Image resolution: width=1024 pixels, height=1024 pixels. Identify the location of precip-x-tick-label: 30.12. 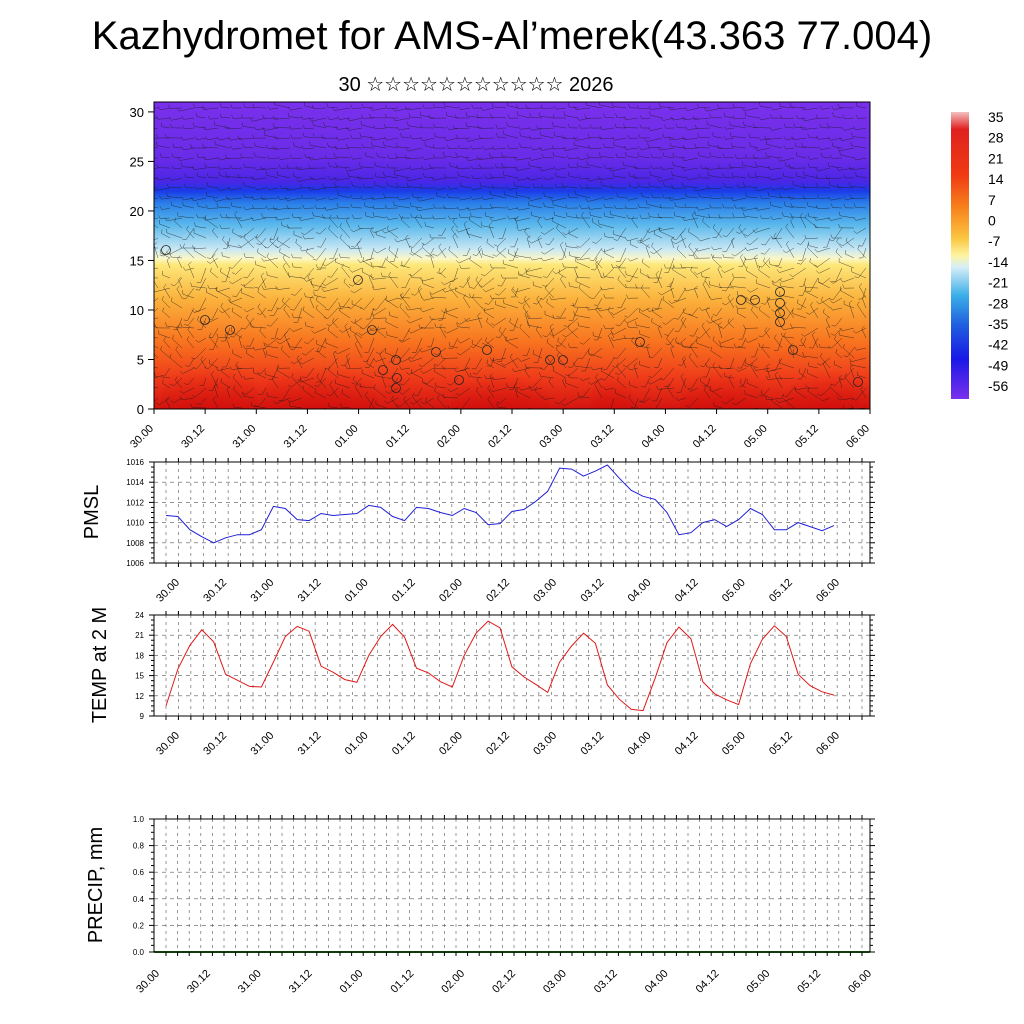
(199, 982).